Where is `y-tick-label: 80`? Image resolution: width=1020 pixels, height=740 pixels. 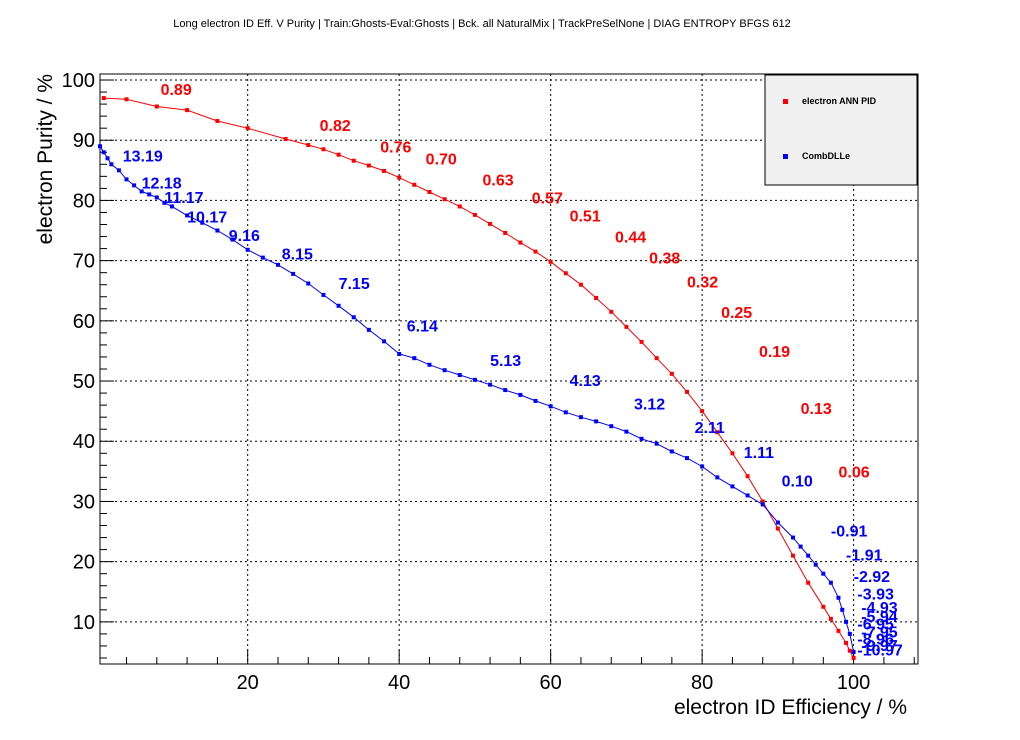 y-tick-label: 80 is located at coordinates (84, 201).